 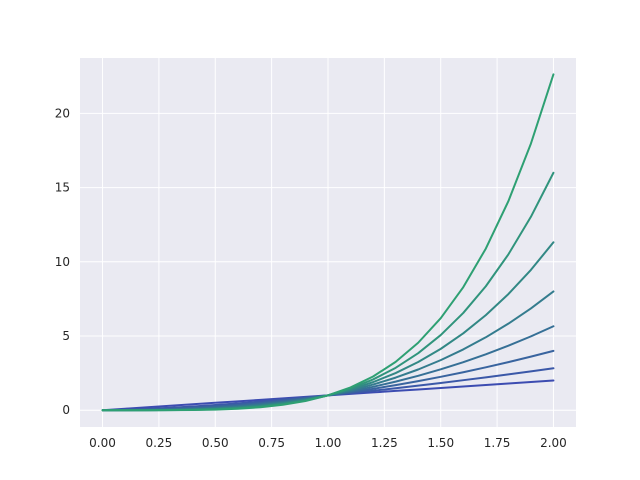 What do you see at coordinates (66, 336) in the screenshot?
I see `y-tick-label: 5` at bounding box center [66, 336].